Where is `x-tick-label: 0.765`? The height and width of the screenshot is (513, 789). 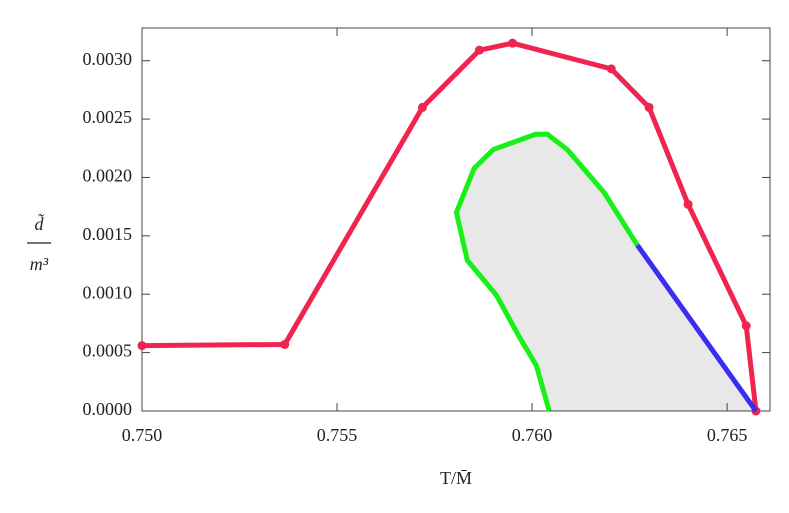
x-tick-label: 0.765 is located at coordinates (727, 435).